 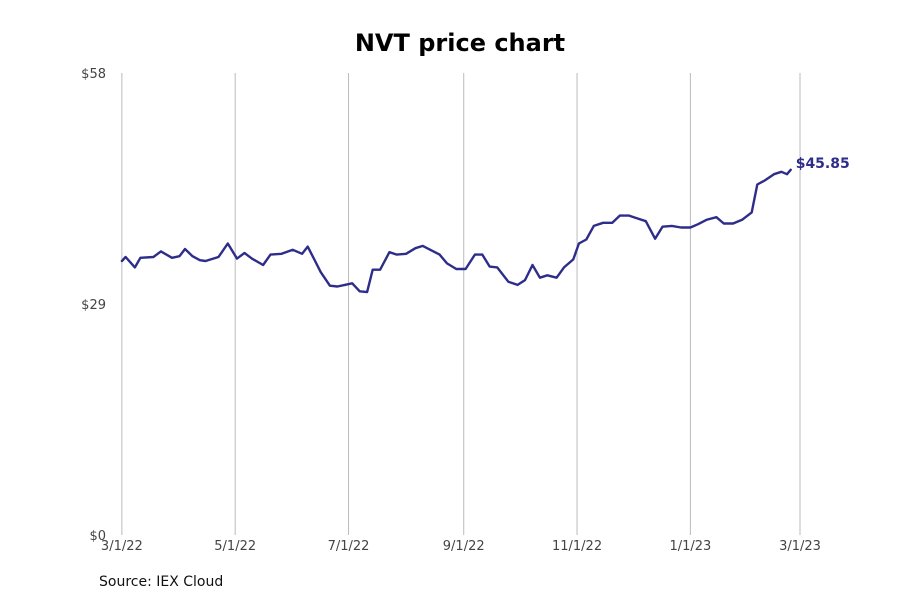 I want to click on x-tick-label: 9/1/22, so click(x=464, y=546).